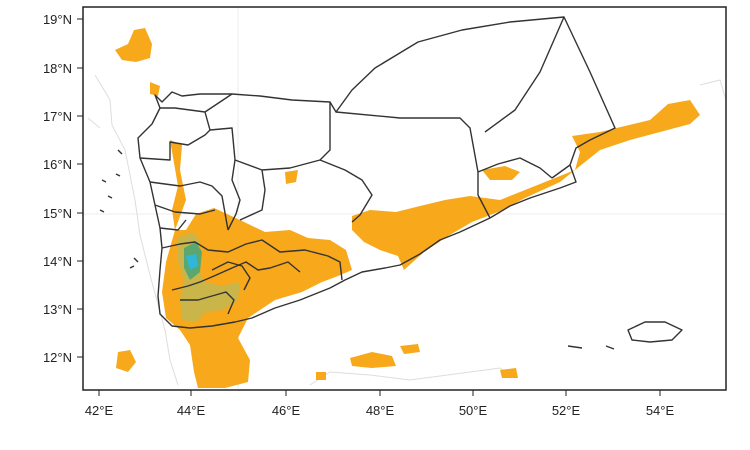 The image size is (750, 450). What do you see at coordinates (655, 332) in the screenshot?
I see `socotra-island` at bounding box center [655, 332].